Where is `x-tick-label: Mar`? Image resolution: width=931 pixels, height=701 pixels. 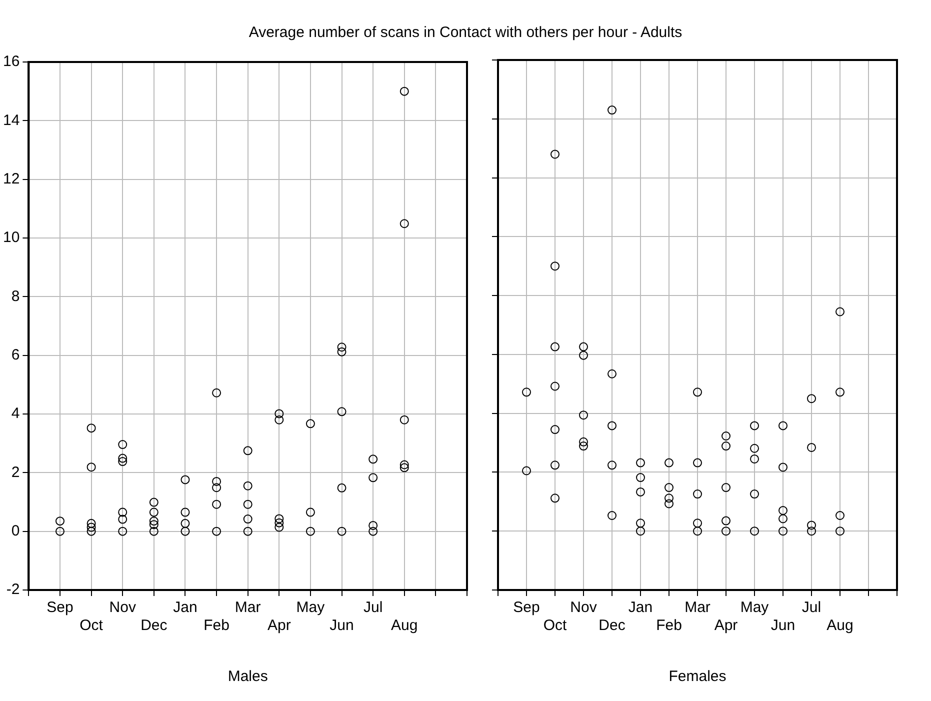
x-tick-label: Mar is located at coordinates (697, 607).